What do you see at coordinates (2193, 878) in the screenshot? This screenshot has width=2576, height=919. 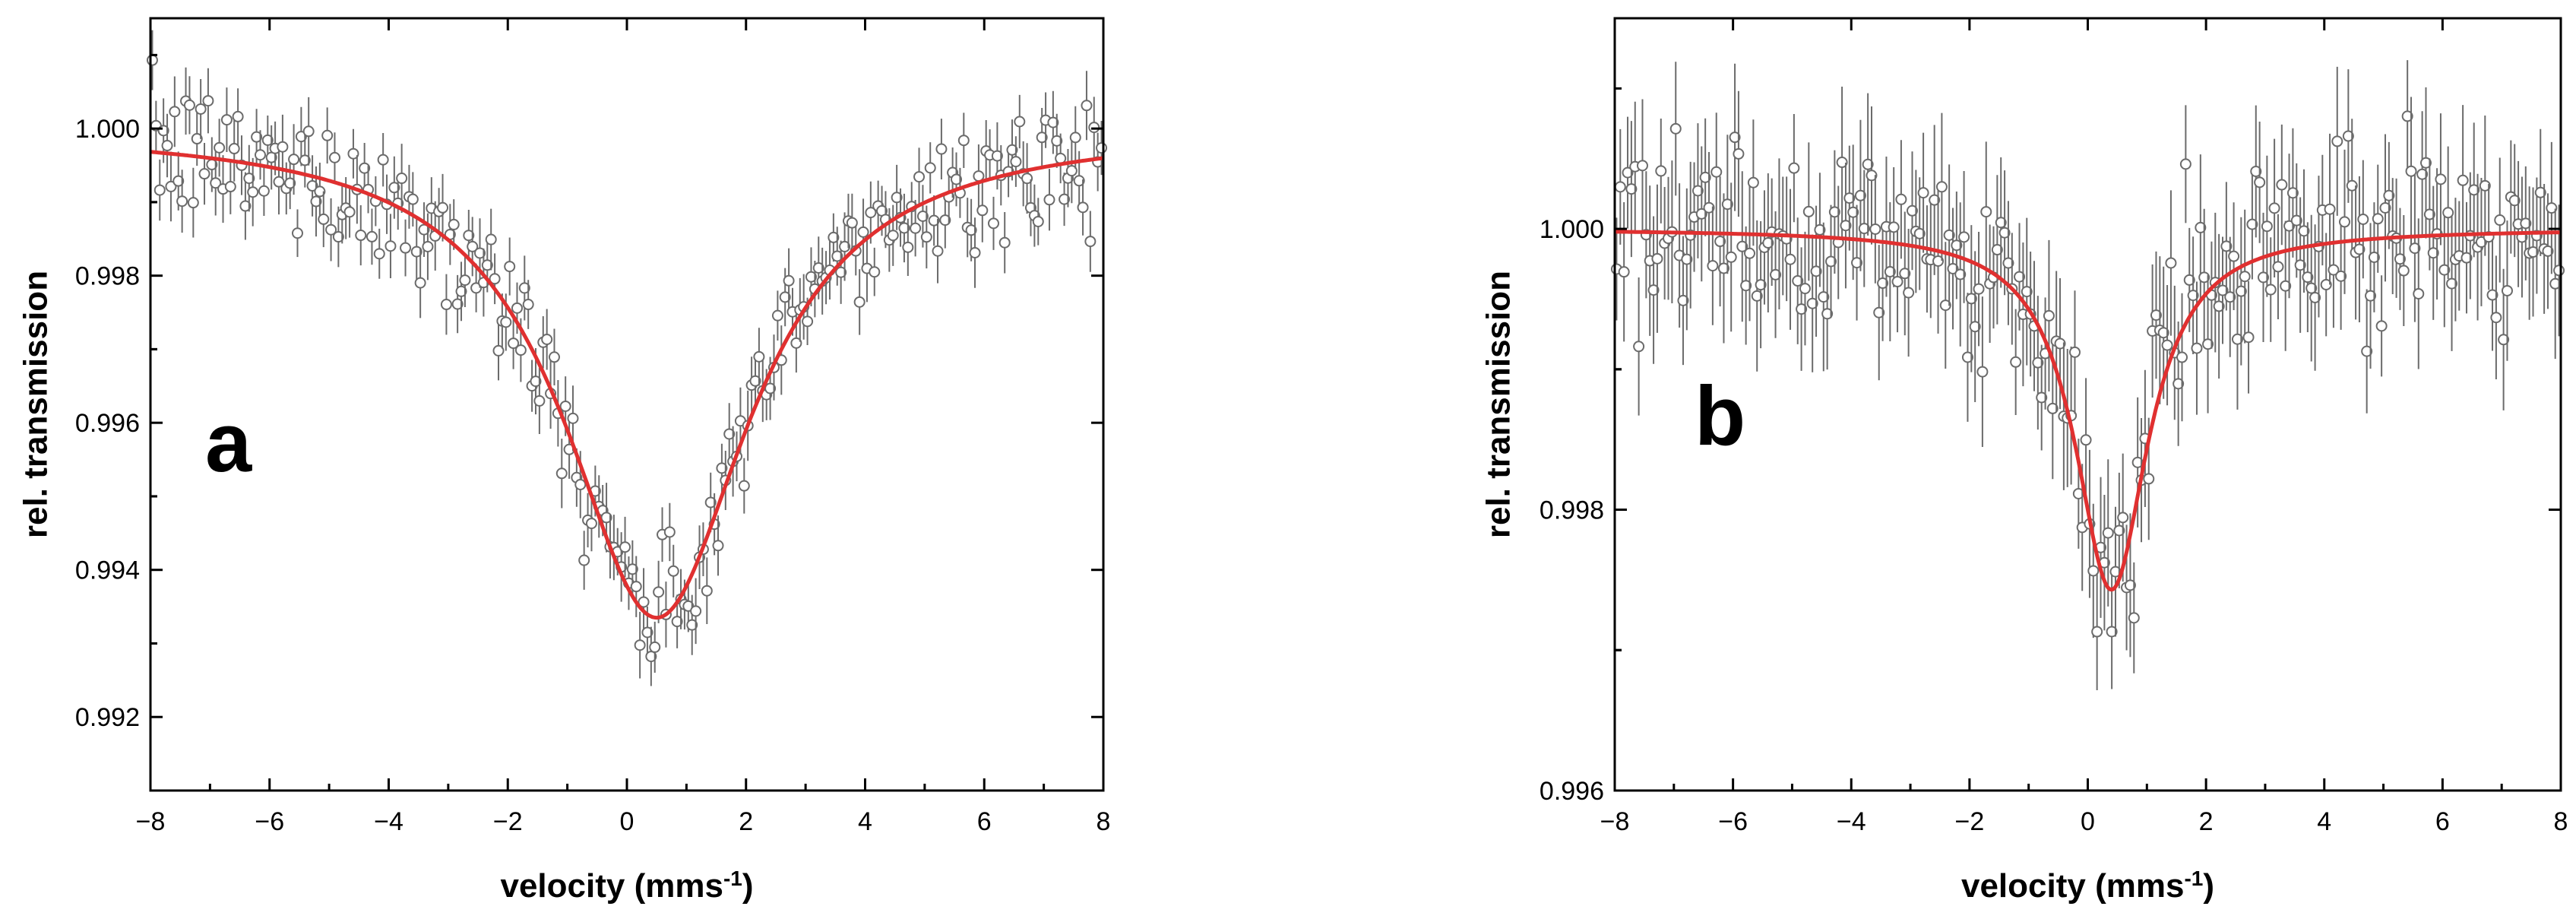 I see `panel-b-x-axis-title-sup: -1` at bounding box center [2193, 878].